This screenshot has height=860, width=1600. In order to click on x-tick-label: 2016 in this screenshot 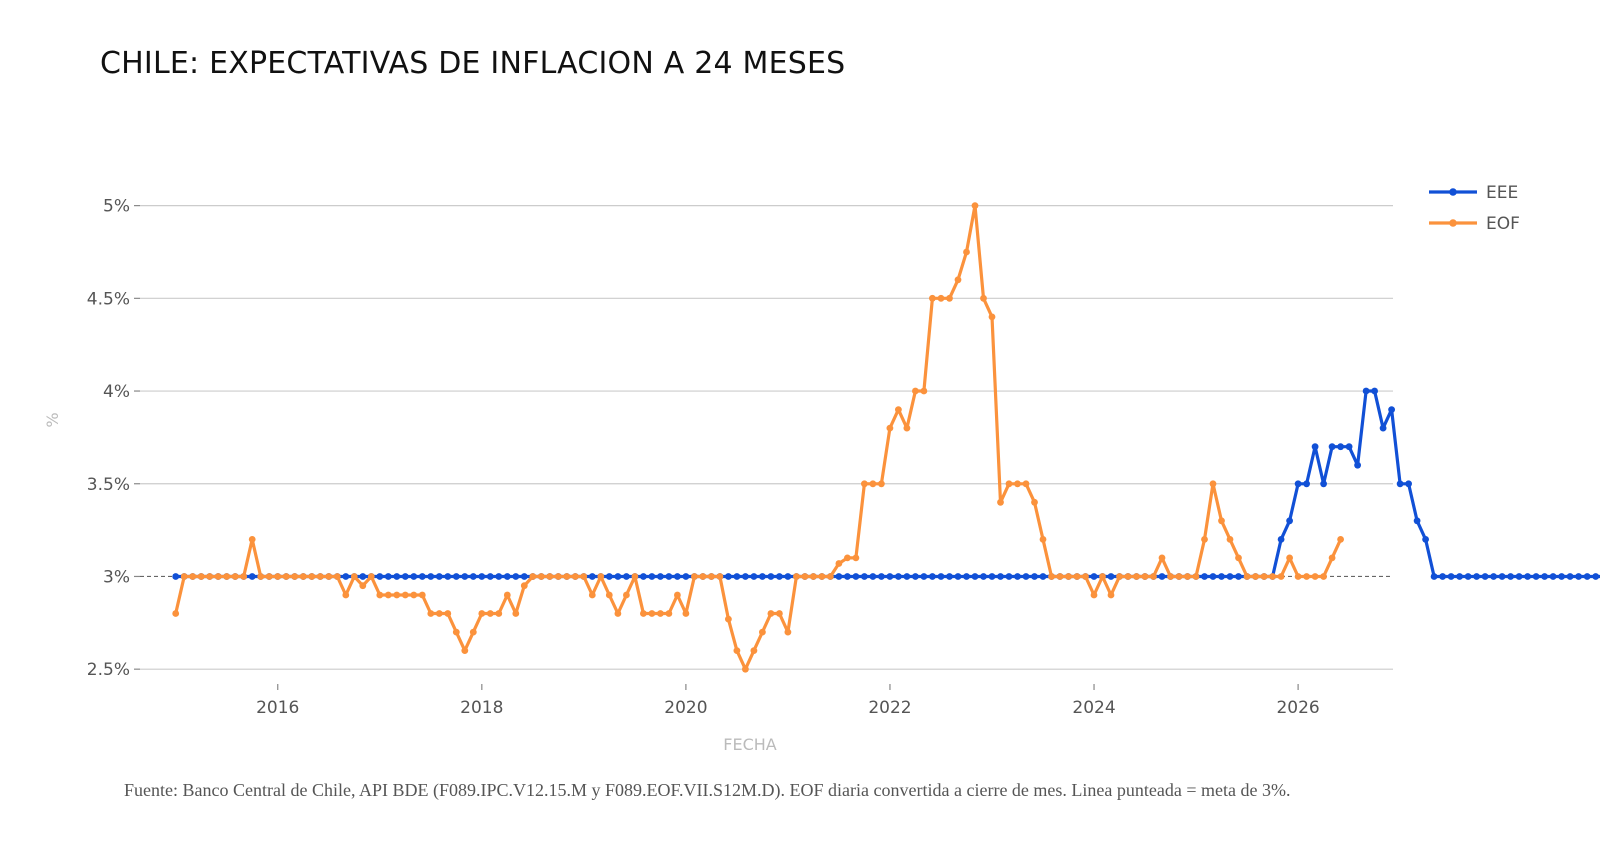, I will do `click(277, 708)`.